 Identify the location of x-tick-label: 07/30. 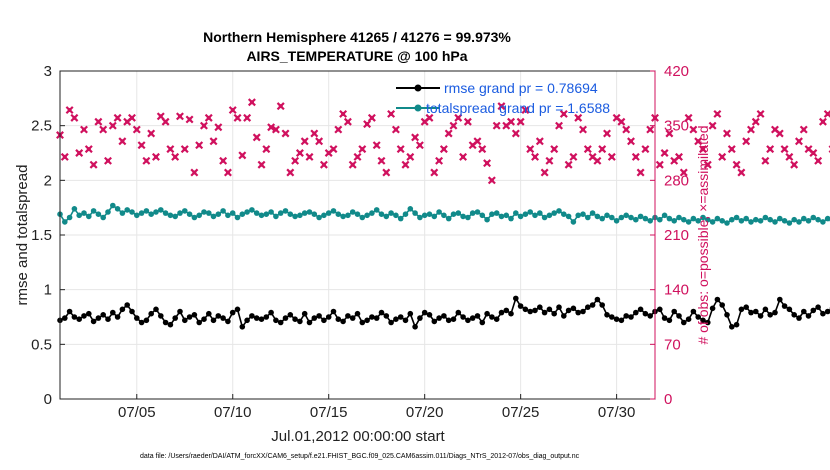
(617, 412).